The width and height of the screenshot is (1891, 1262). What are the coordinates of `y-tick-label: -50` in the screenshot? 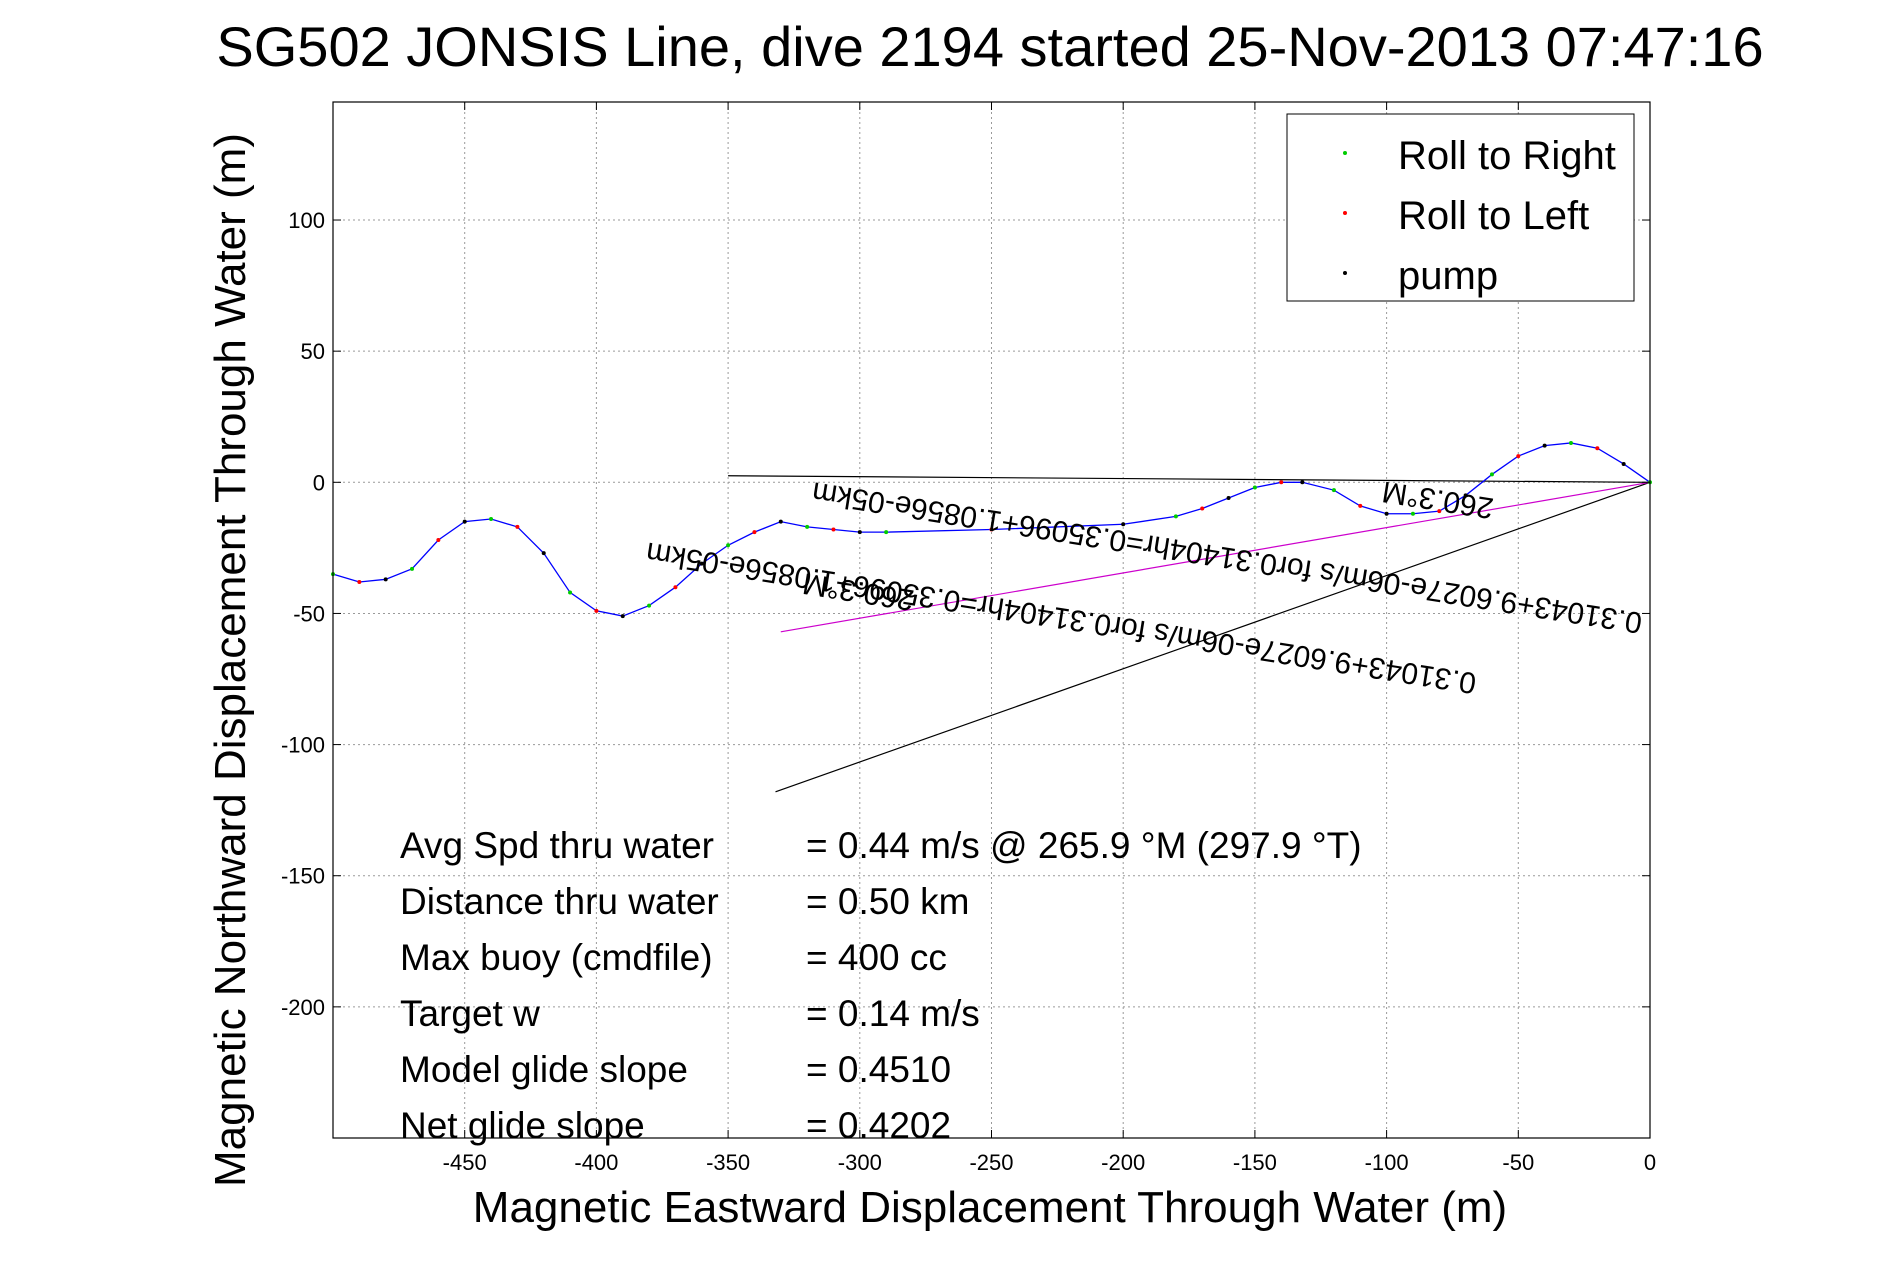 It's located at (309, 613).